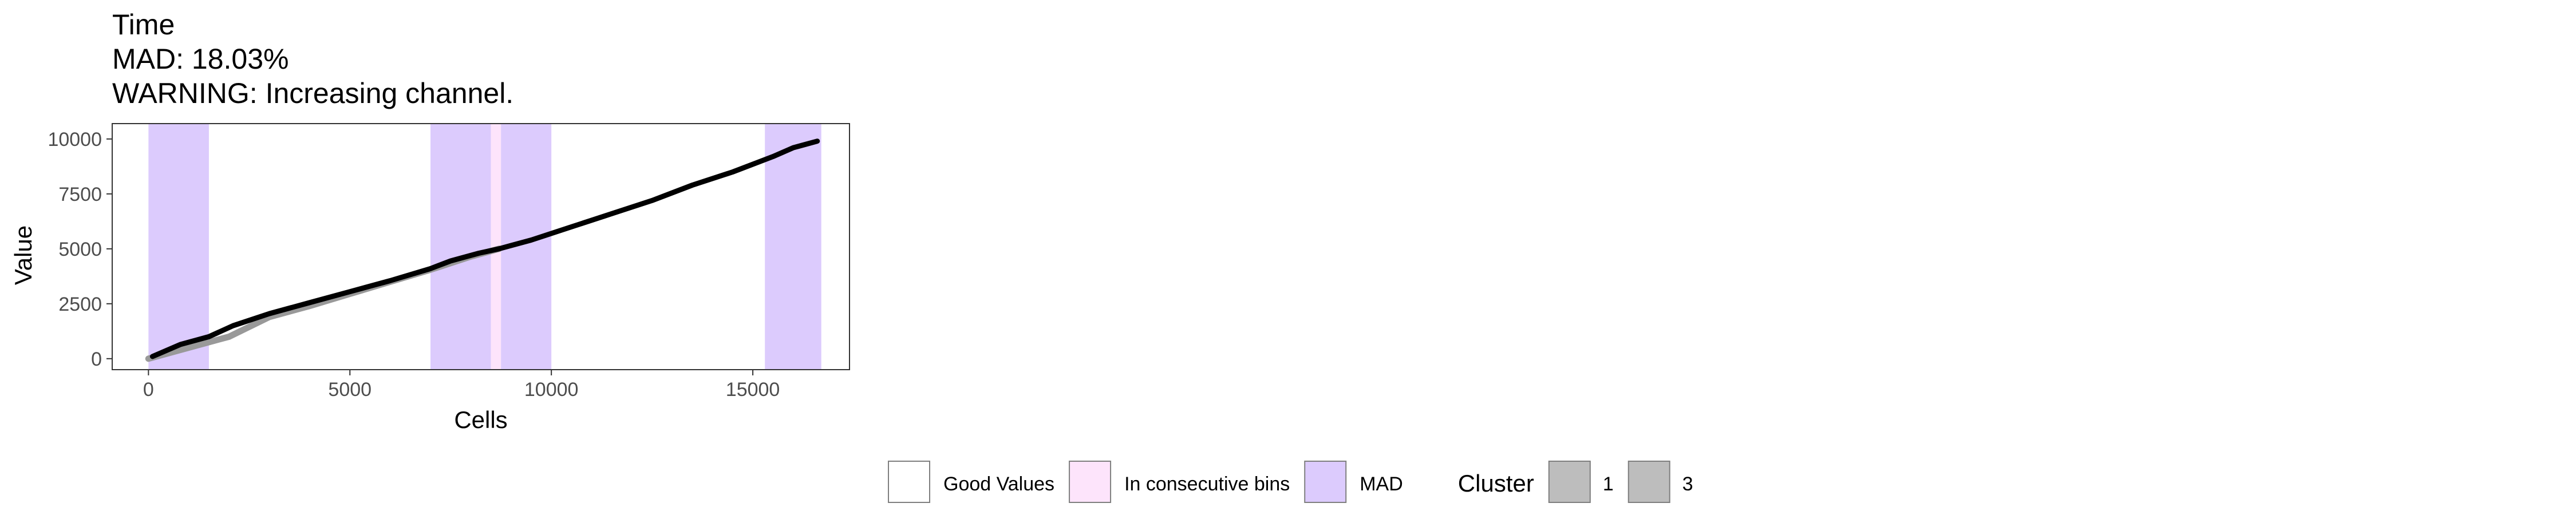  Describe the element at coordinates (551, 390) in the screenshot. I see `x-tick-label: 10000` at that location.